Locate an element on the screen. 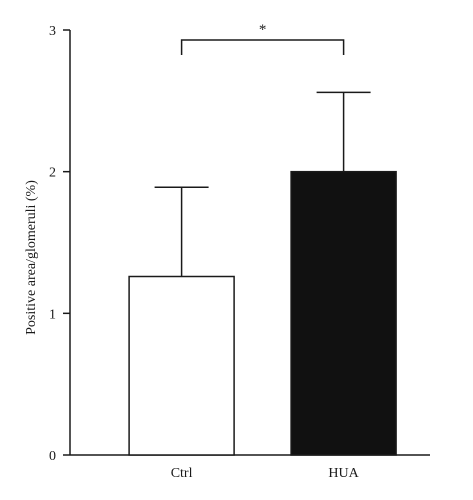  significance-bracket is located at coordinates (262, 47).